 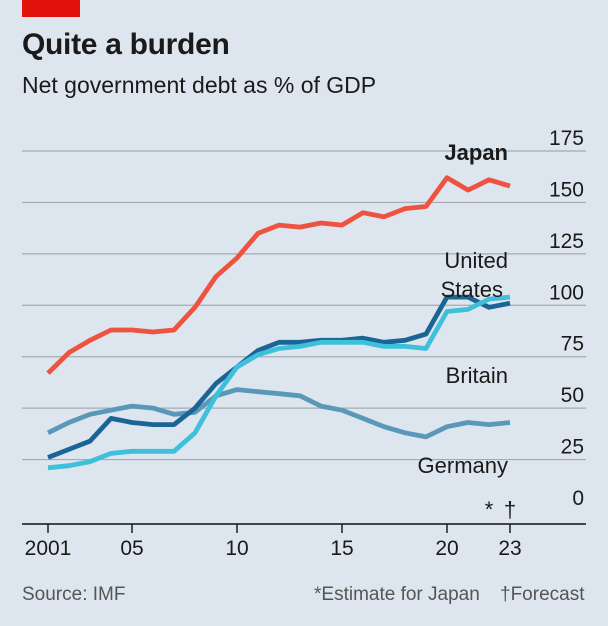 What do you see at coordinates (489, 509) in the screenshot?
I see `footnote-marker: *` at bounding box center [489, 509].